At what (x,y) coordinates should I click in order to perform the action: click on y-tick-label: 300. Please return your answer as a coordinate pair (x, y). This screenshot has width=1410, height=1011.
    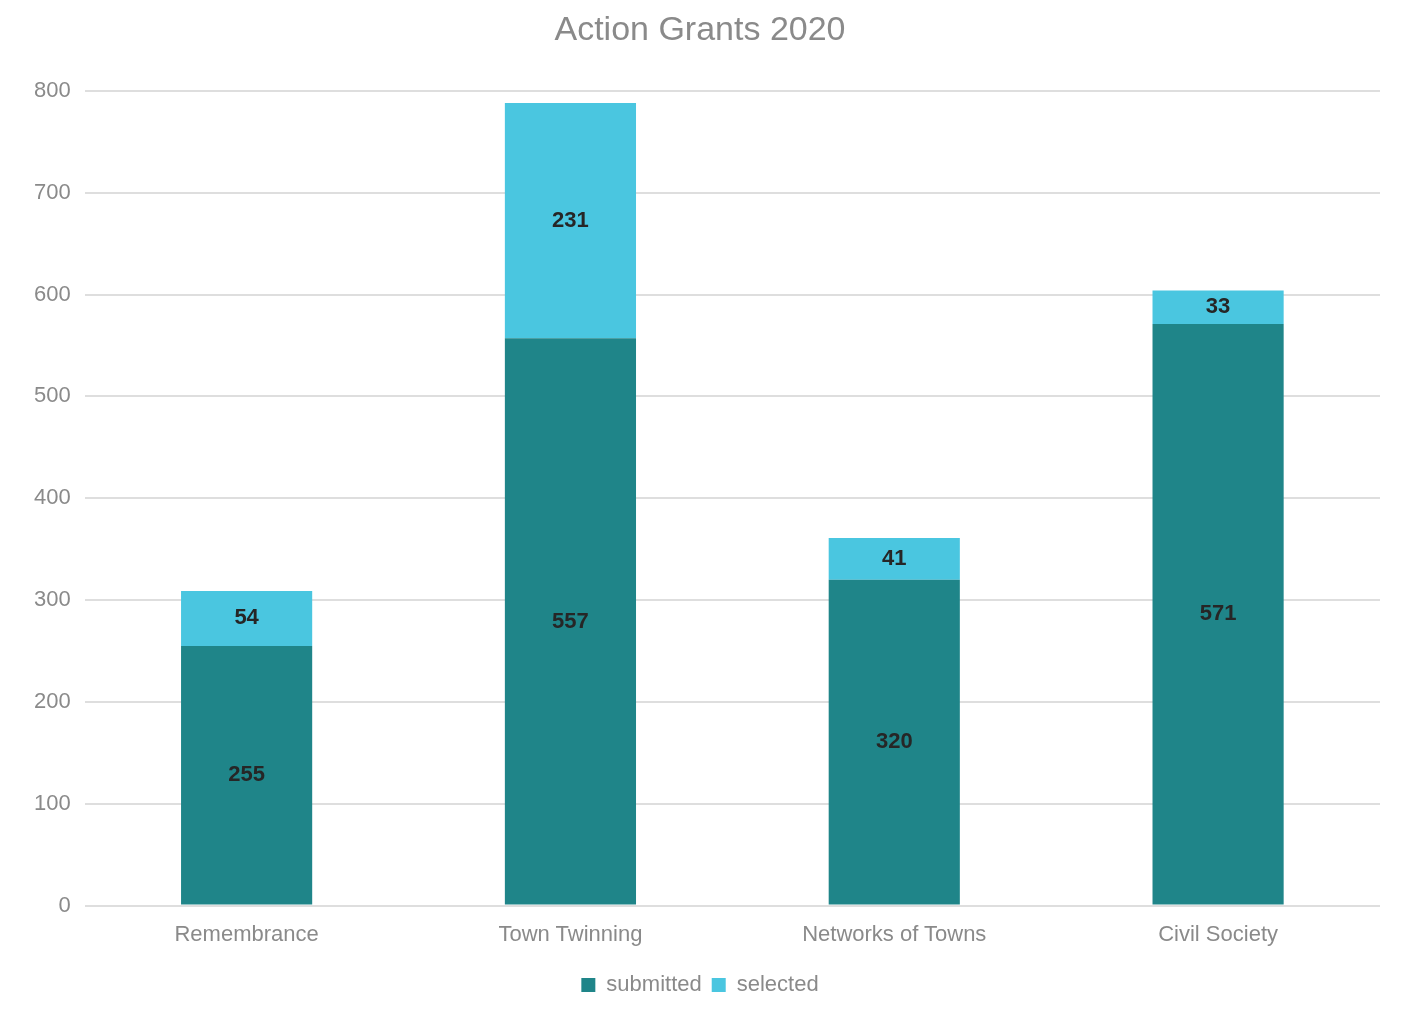
    Looking at the image, I should click on (52, 599).